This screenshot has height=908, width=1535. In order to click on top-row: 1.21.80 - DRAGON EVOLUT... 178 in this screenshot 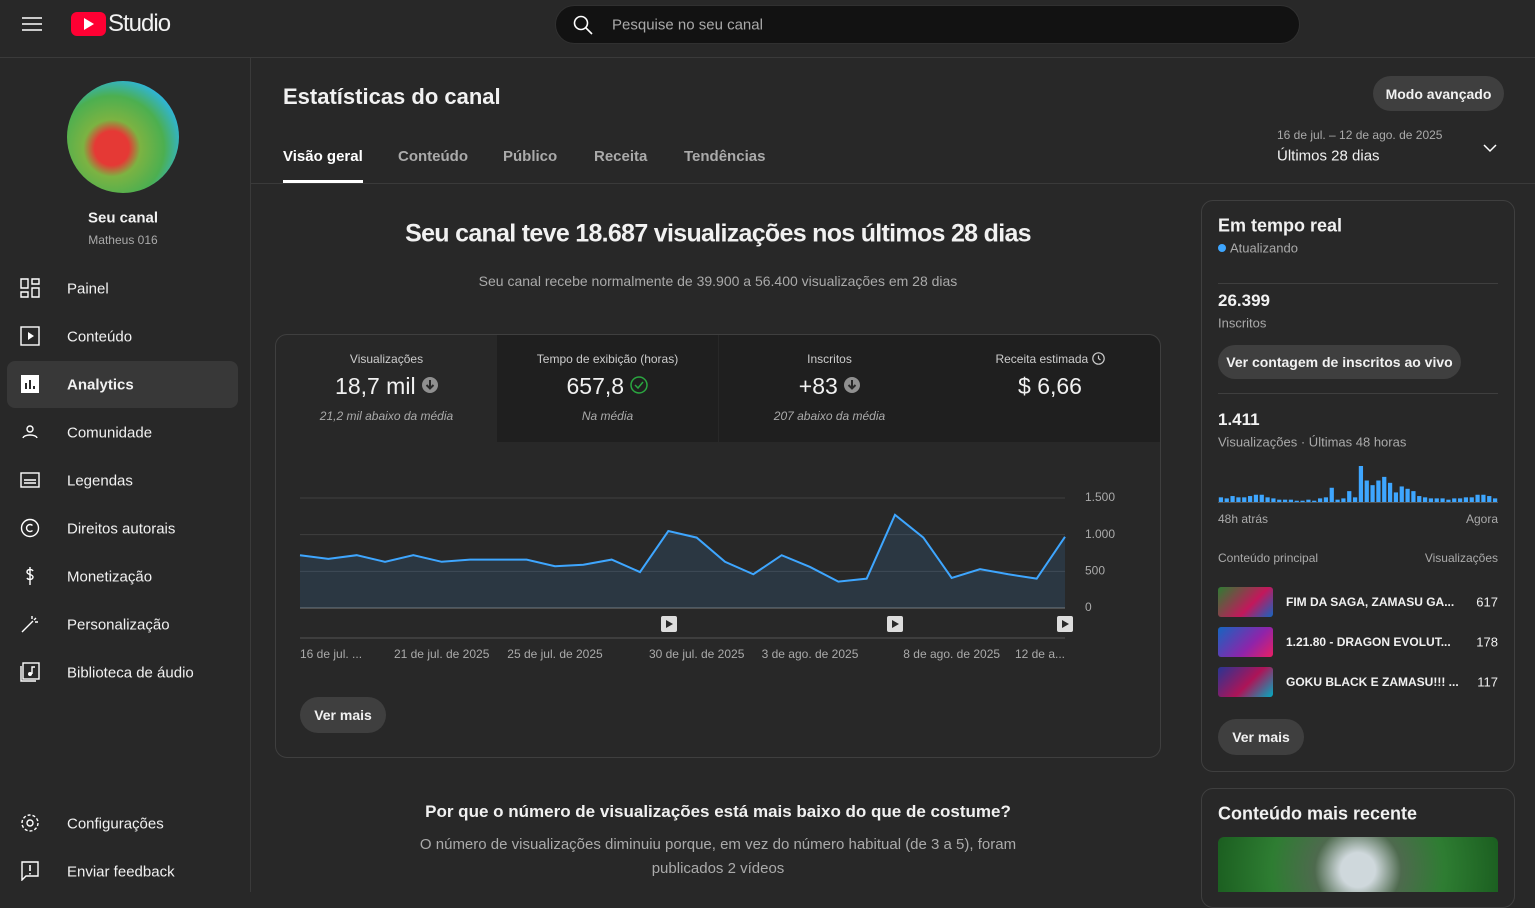, I will do `click(1358, 642)`.